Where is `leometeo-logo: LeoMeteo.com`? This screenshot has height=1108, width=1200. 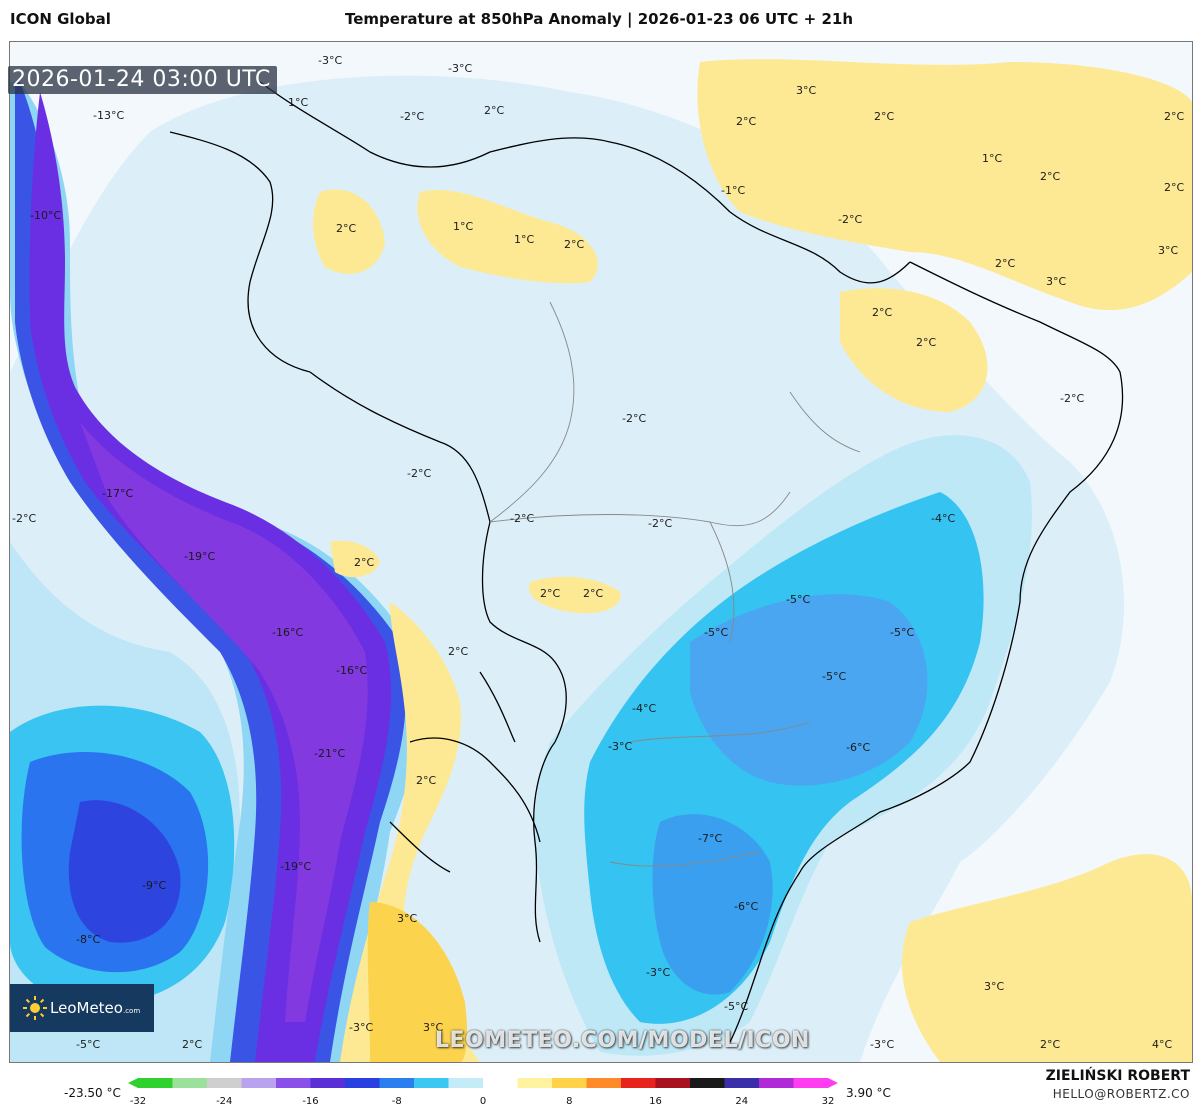
leometeo-logo: LeoMeteo.com is located at coordinates (82, 1008).